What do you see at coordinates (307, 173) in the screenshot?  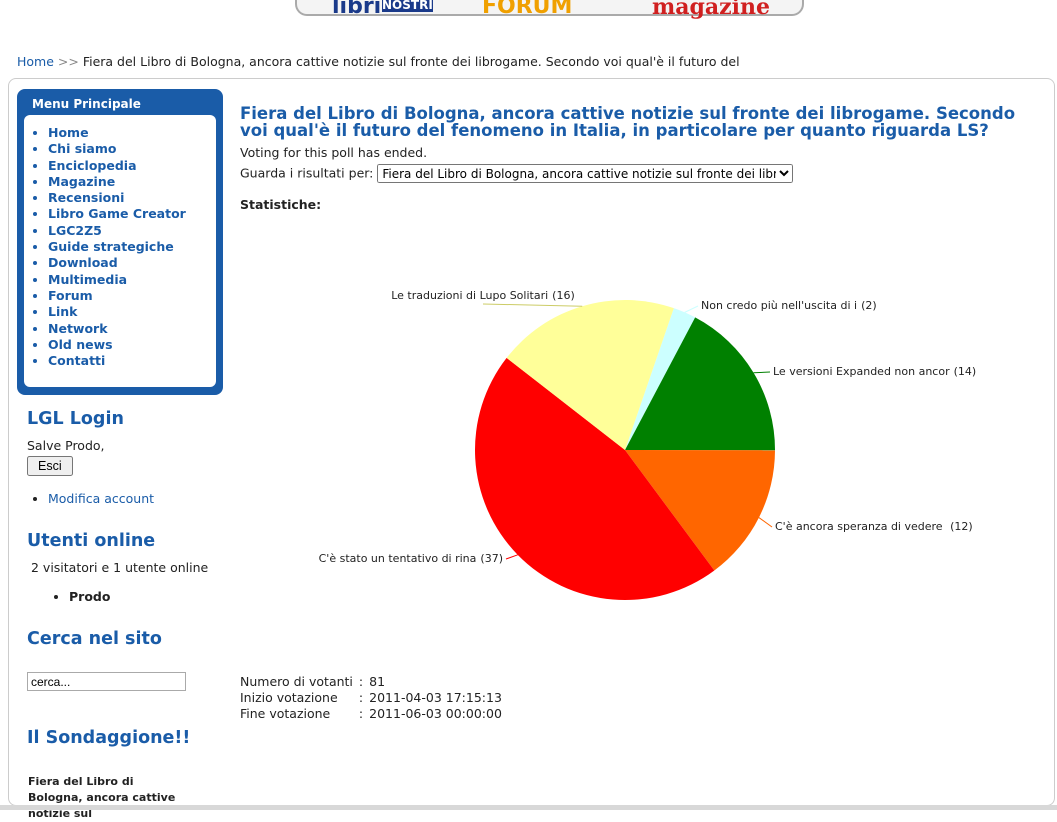 I see `select-label: Guarda i risultati per:` at bounding box center [307, 173].